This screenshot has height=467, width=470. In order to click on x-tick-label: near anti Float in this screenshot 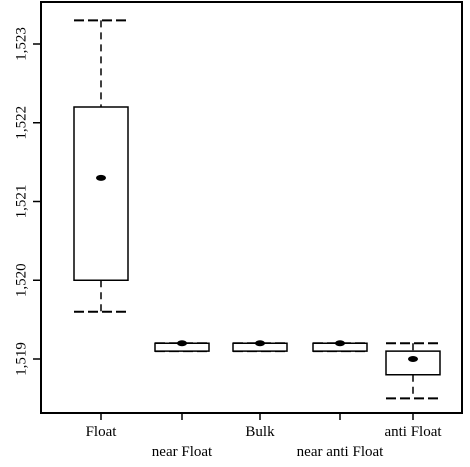, I will do `click(340, 452)`.